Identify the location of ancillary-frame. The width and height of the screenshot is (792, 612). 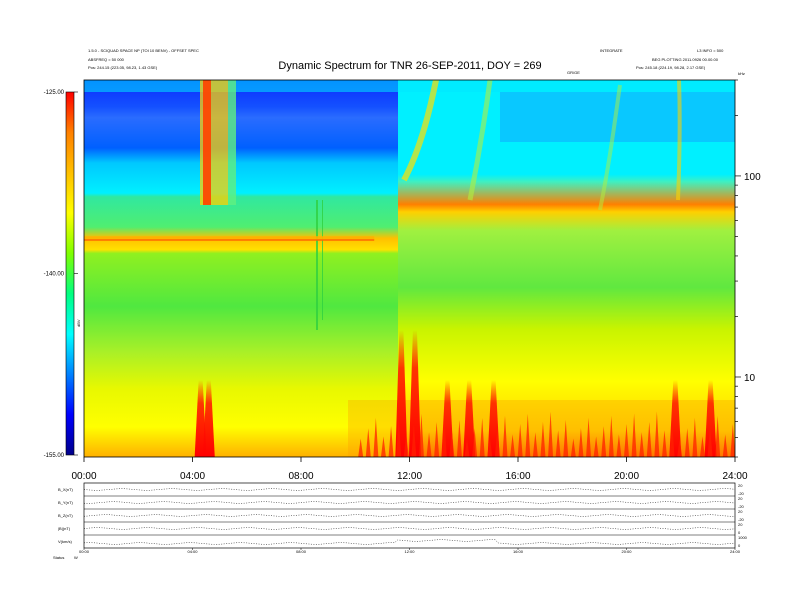
(409, 515).